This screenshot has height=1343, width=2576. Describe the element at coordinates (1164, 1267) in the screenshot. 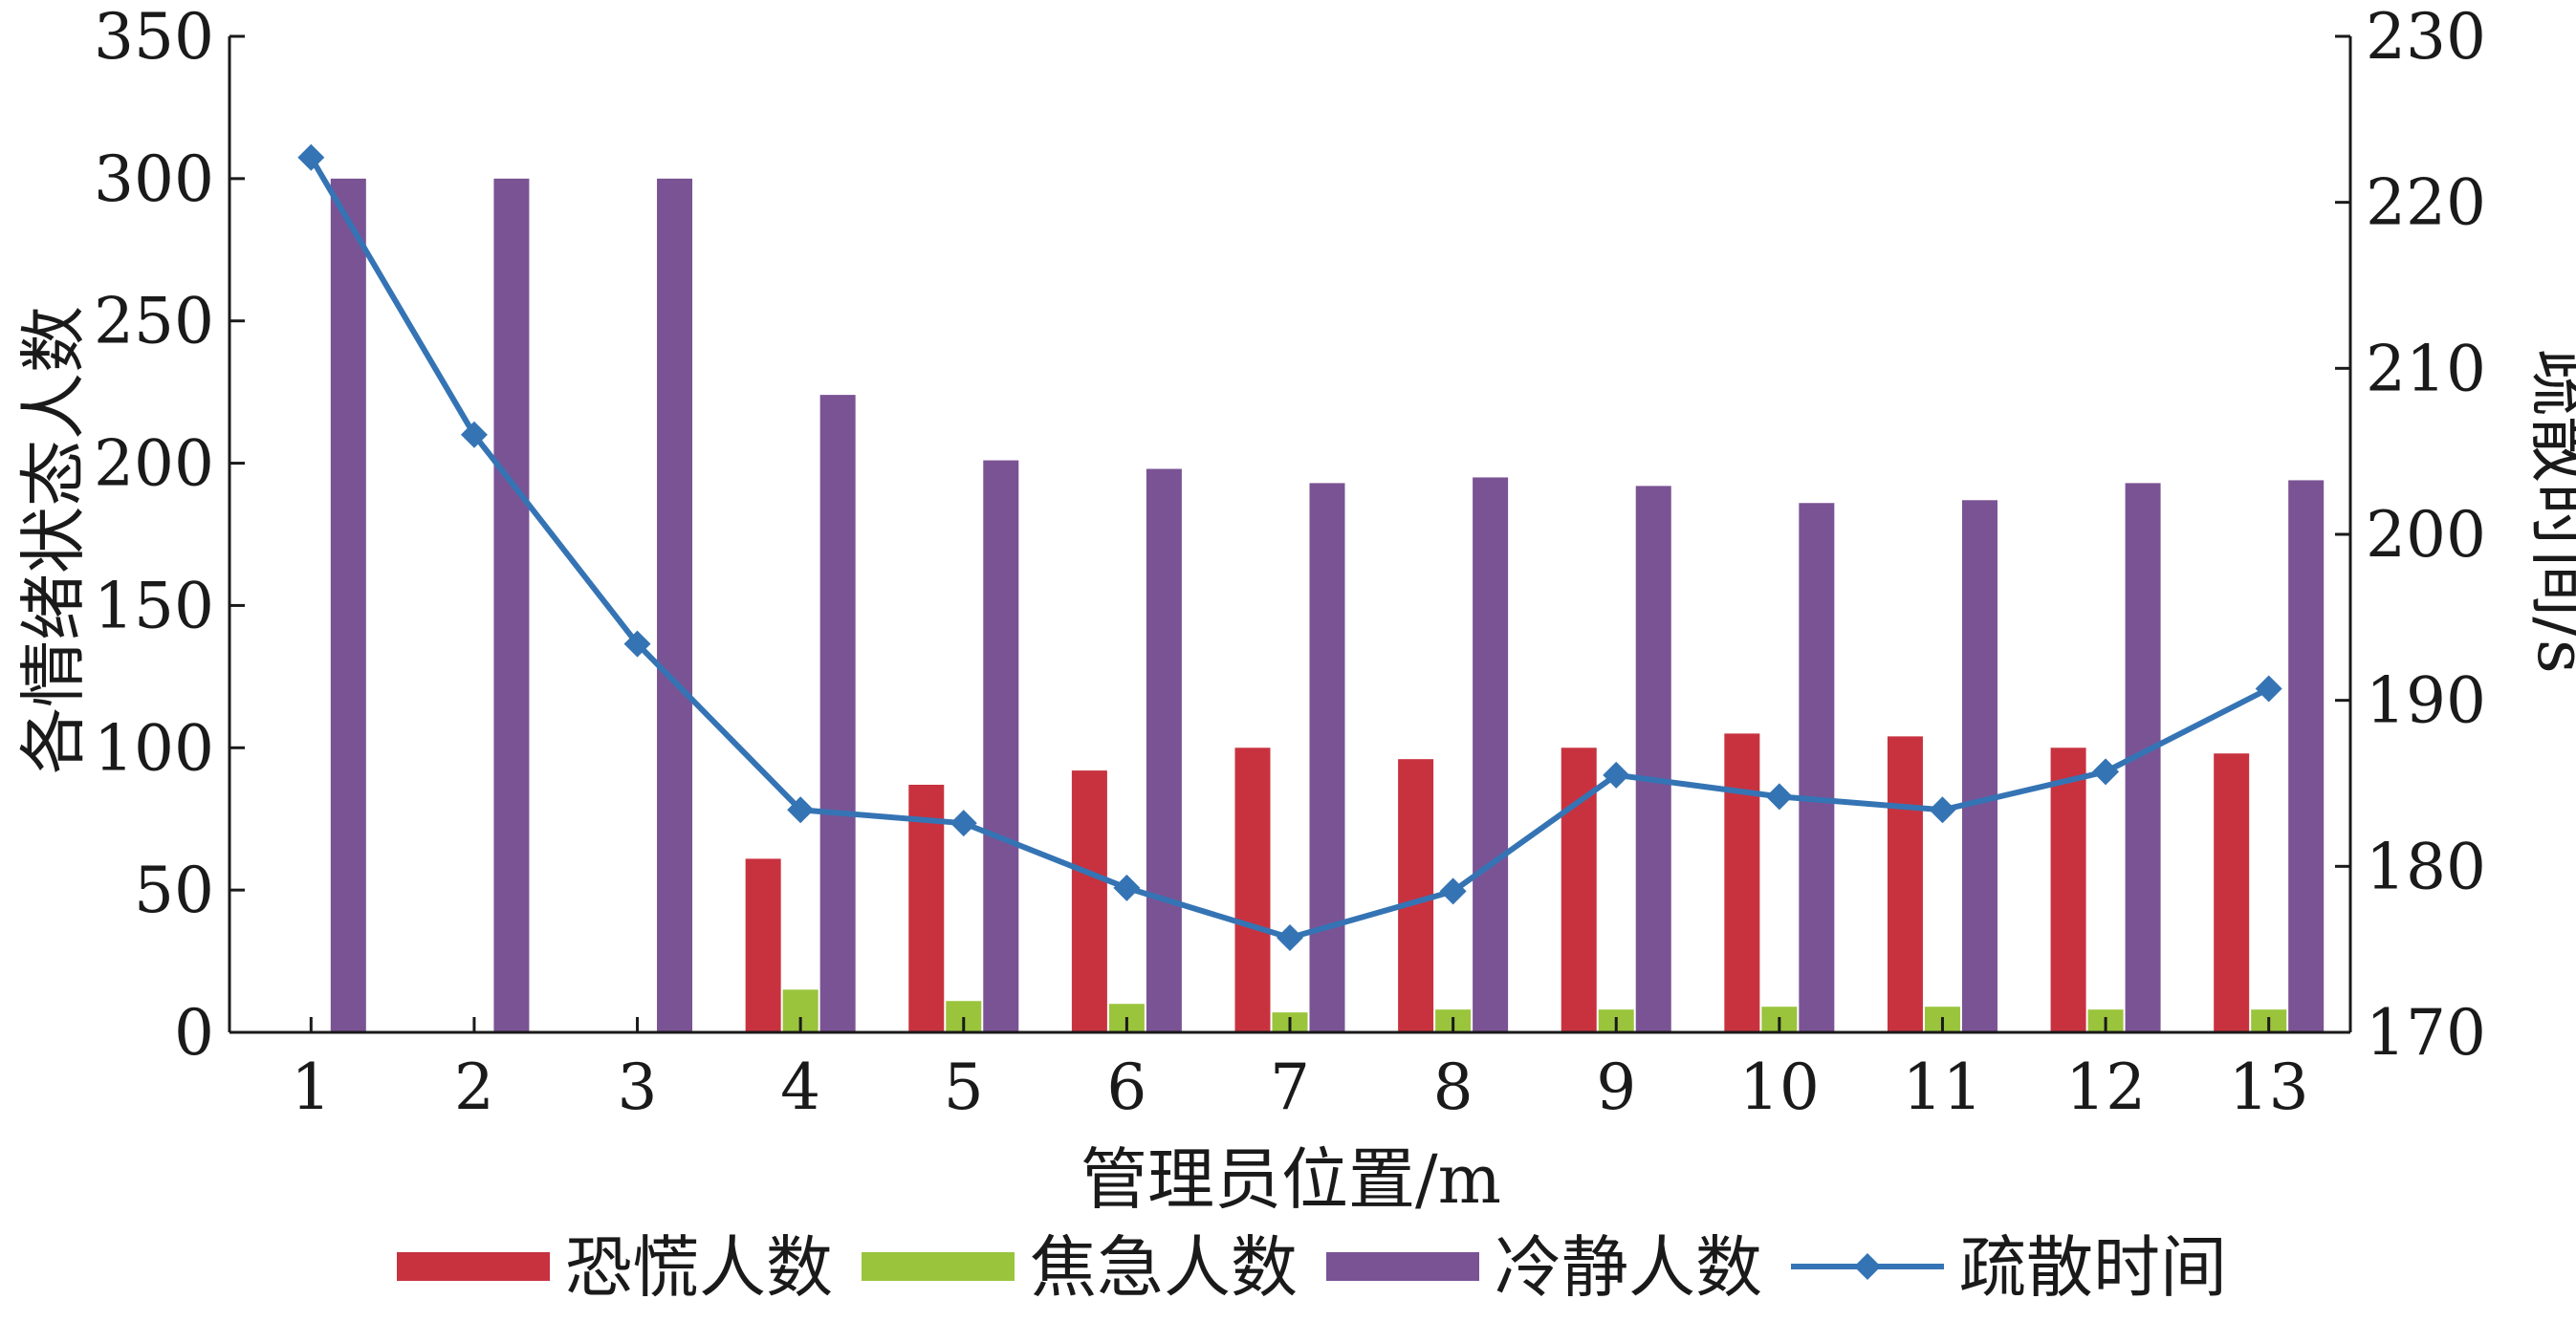

I see `legend-label: 焦急人数` at that location.